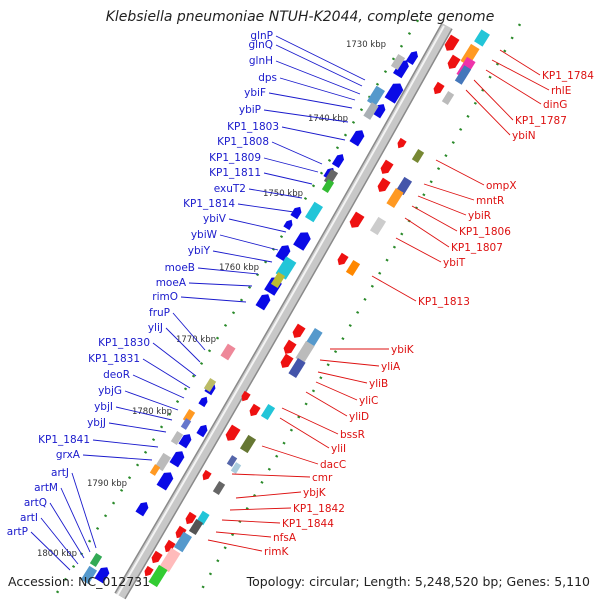 This screenshot has height=605, width=600. What do you see at coordinates (306, 116) in the screenshot?
I see `leader-line-ybip` at bounding box center [306, 116].